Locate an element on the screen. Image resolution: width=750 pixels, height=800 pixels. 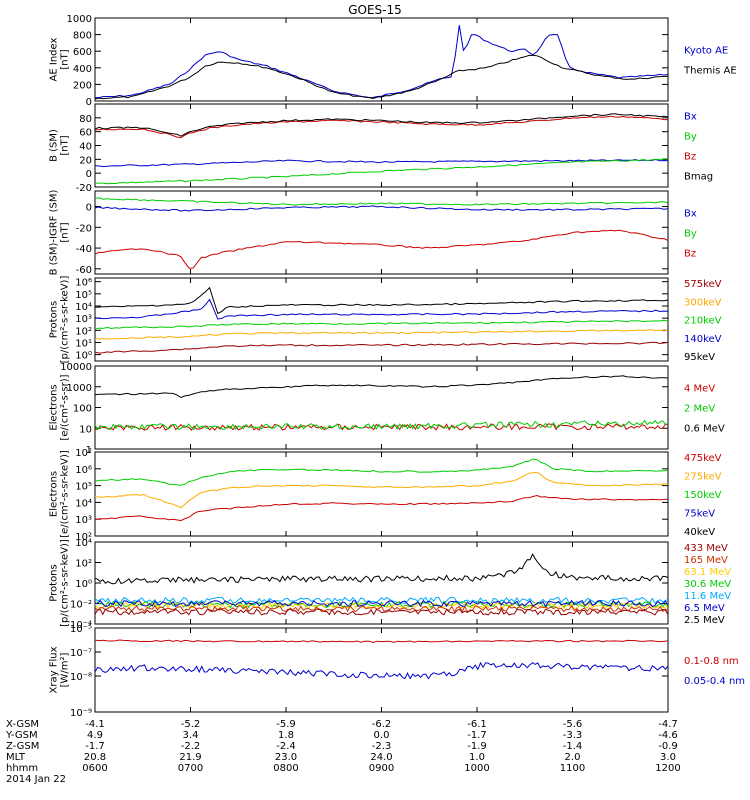
ephemeris-value: -5.6 is located at coordinates (573, 724).